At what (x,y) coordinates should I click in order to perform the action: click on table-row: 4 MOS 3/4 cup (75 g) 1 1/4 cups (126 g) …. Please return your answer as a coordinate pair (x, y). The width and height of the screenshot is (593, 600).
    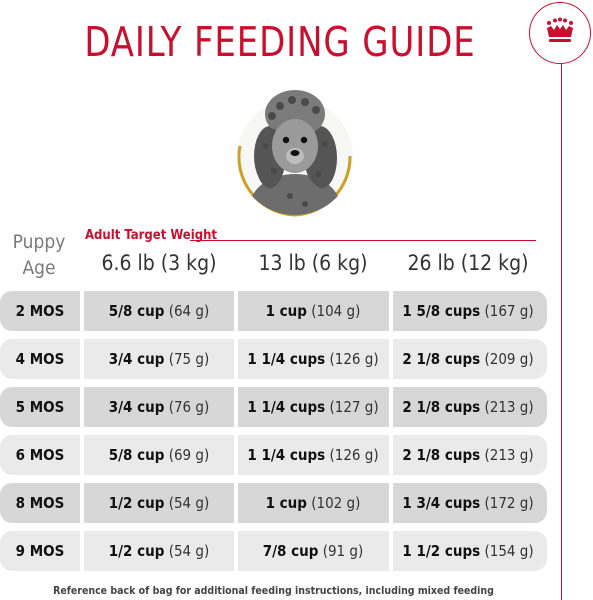
    Looking at the image, I should click on (273, 359).